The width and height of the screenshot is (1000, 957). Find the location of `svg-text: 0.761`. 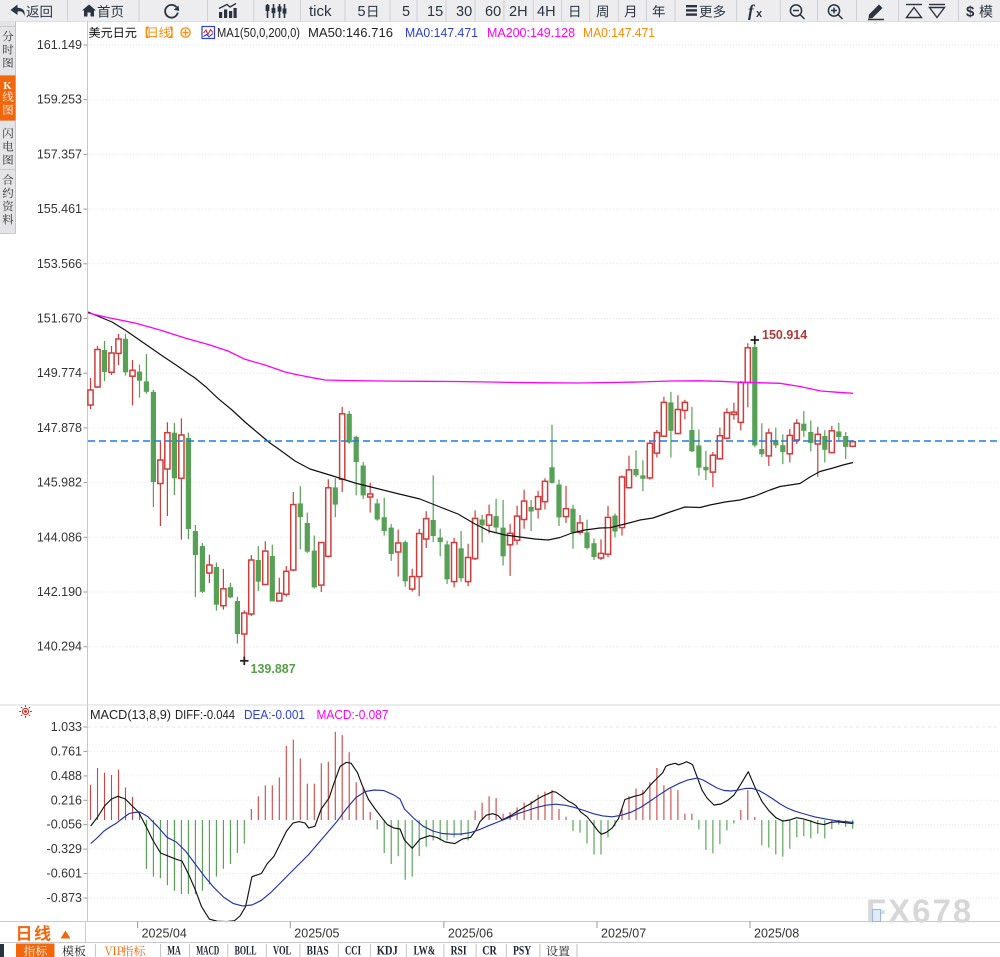

svg-text: 0.761 is located at coordinates (66, 751).